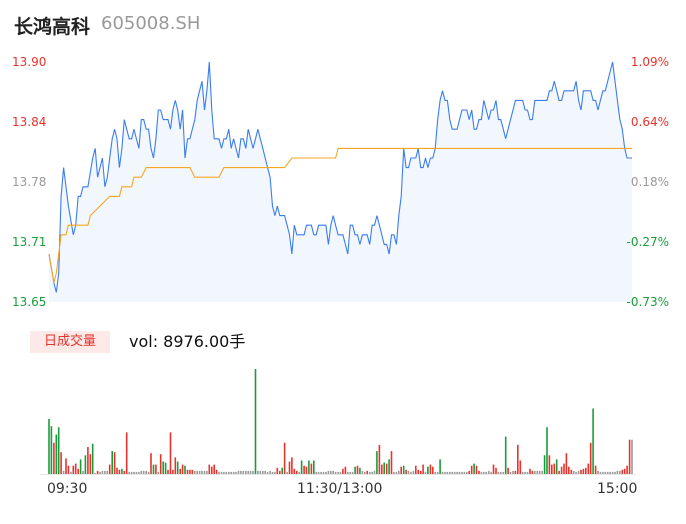  I want to click on price-tick-label: 13.71, so click(29, 242).